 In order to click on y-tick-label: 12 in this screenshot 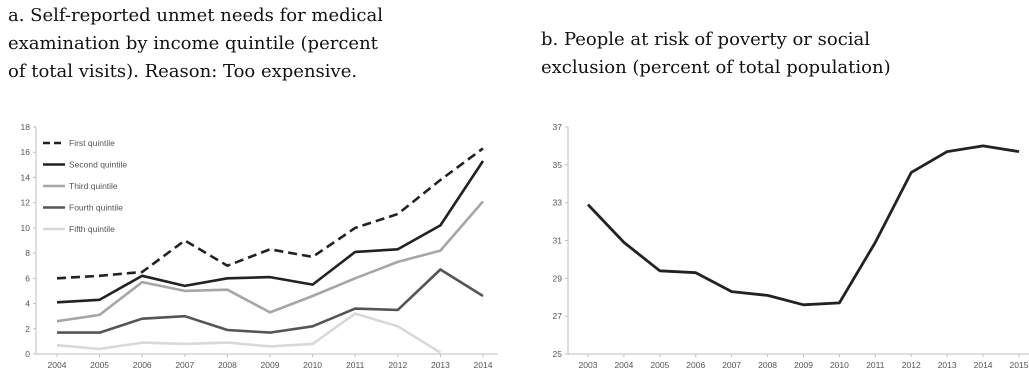, I will do `click(26, 203)`.